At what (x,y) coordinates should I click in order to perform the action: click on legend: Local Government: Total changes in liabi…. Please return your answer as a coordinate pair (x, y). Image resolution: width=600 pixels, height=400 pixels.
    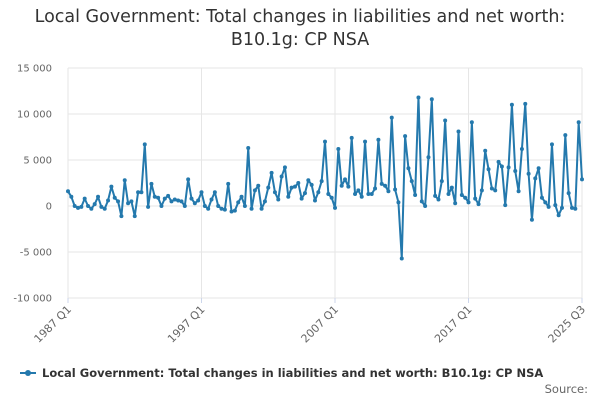
    Looking at the image, I should click on (281, 373).